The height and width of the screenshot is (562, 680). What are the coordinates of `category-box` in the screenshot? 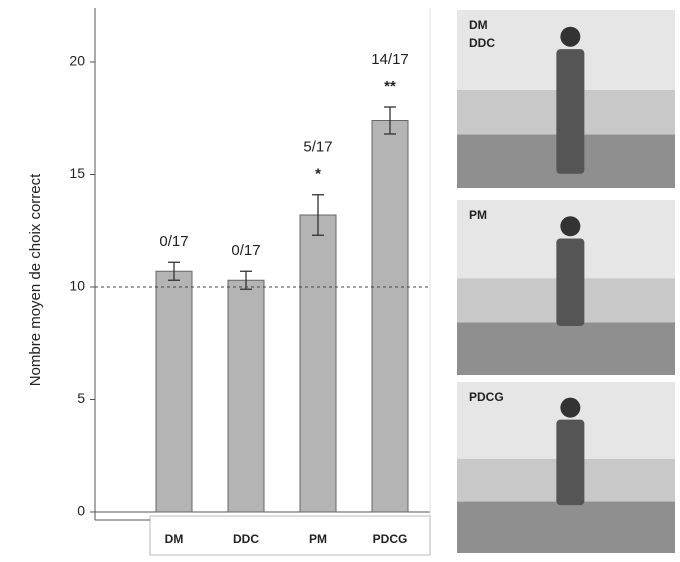 It's located at (290, 535).